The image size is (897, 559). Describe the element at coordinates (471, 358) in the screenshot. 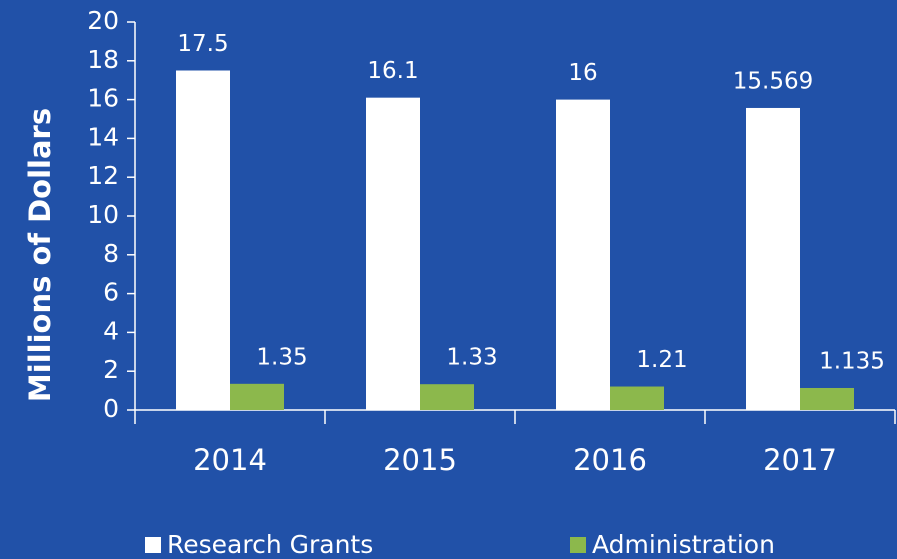

I see `value-label: 1.33` at that location.